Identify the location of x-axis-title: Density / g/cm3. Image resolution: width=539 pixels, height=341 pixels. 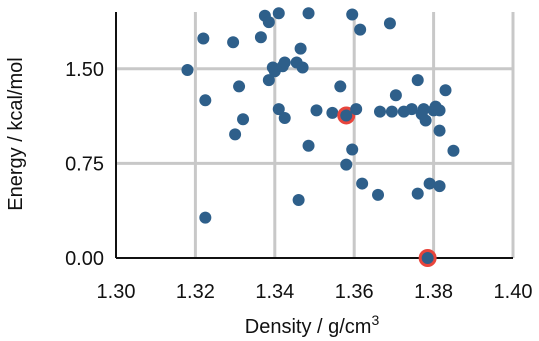
(312, 325).